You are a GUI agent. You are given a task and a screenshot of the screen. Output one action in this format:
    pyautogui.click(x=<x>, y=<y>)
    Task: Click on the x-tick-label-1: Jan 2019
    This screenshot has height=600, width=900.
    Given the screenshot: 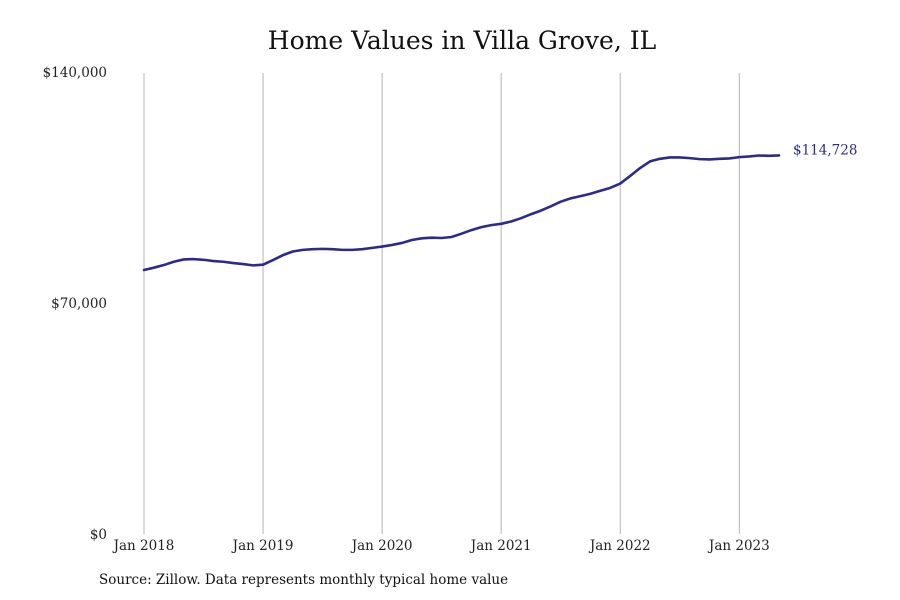 What is the action you would take?
    pyautogui.click(x=262, y=546)
    